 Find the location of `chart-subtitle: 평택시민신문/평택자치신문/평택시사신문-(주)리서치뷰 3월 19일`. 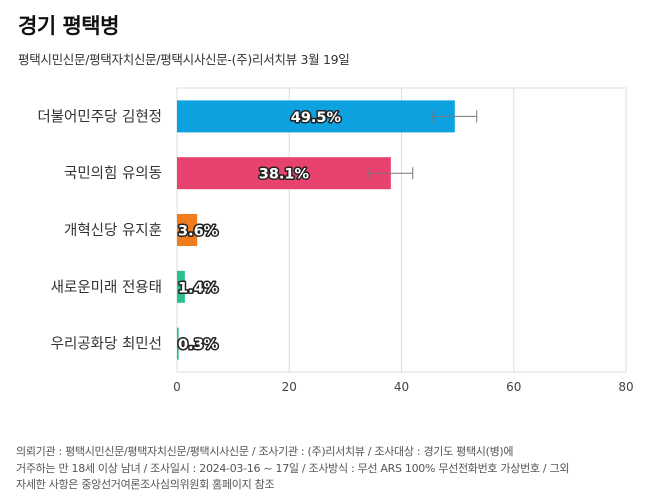

chart-subtitle: 평택시민신문/평택자치신문/평택시사신문-(주)리서치뷰 3월 19일 is located at coordinates (184, 59).